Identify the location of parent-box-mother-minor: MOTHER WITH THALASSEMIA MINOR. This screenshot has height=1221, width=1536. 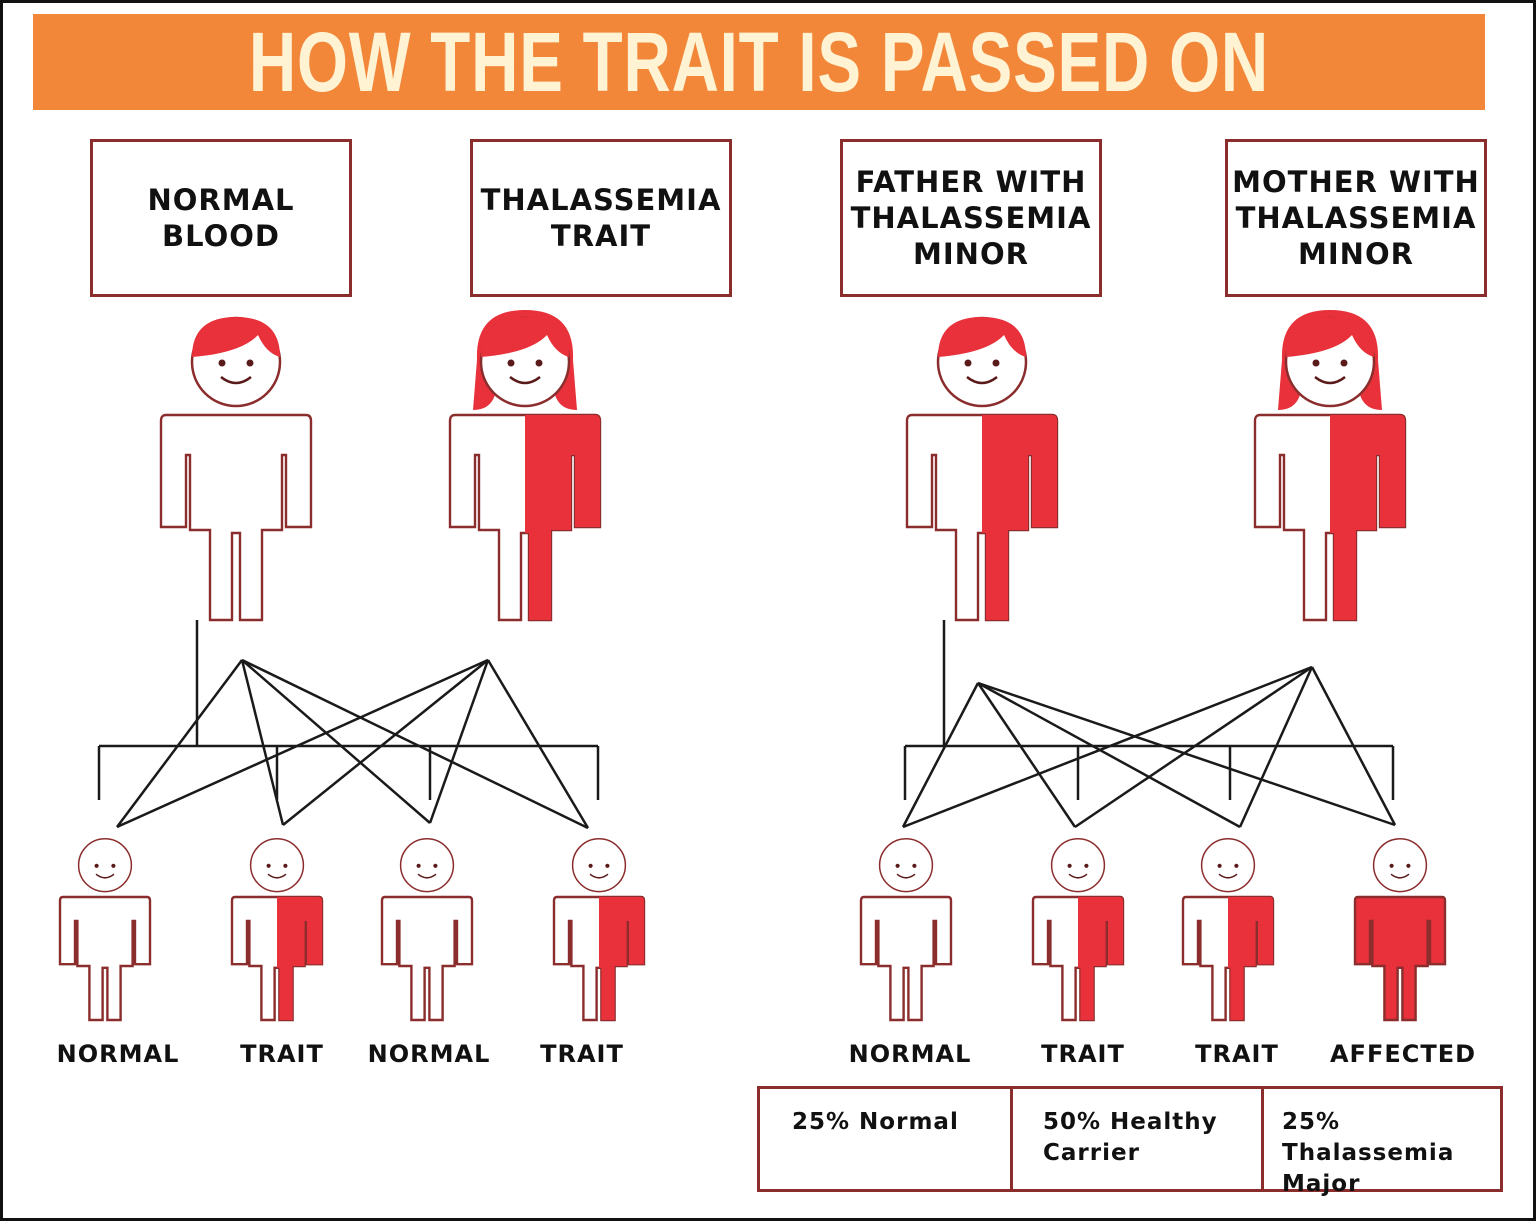
(1356, 218).